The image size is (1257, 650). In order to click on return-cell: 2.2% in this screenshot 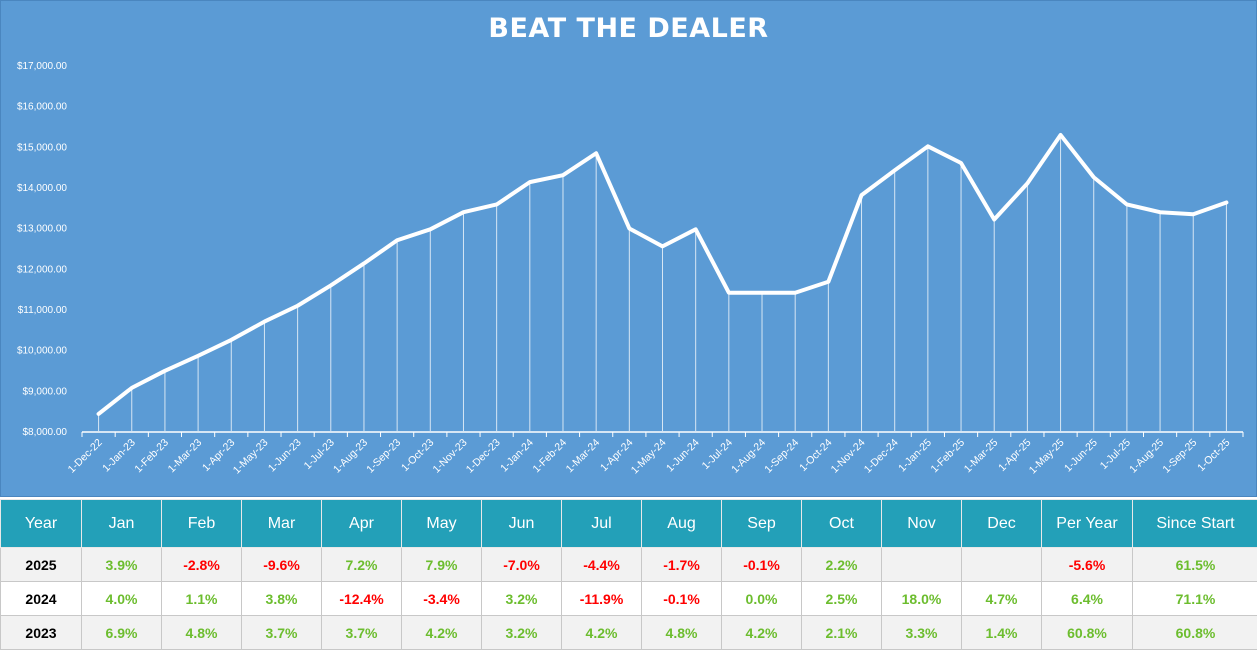, I will do `click(842, 565)`.